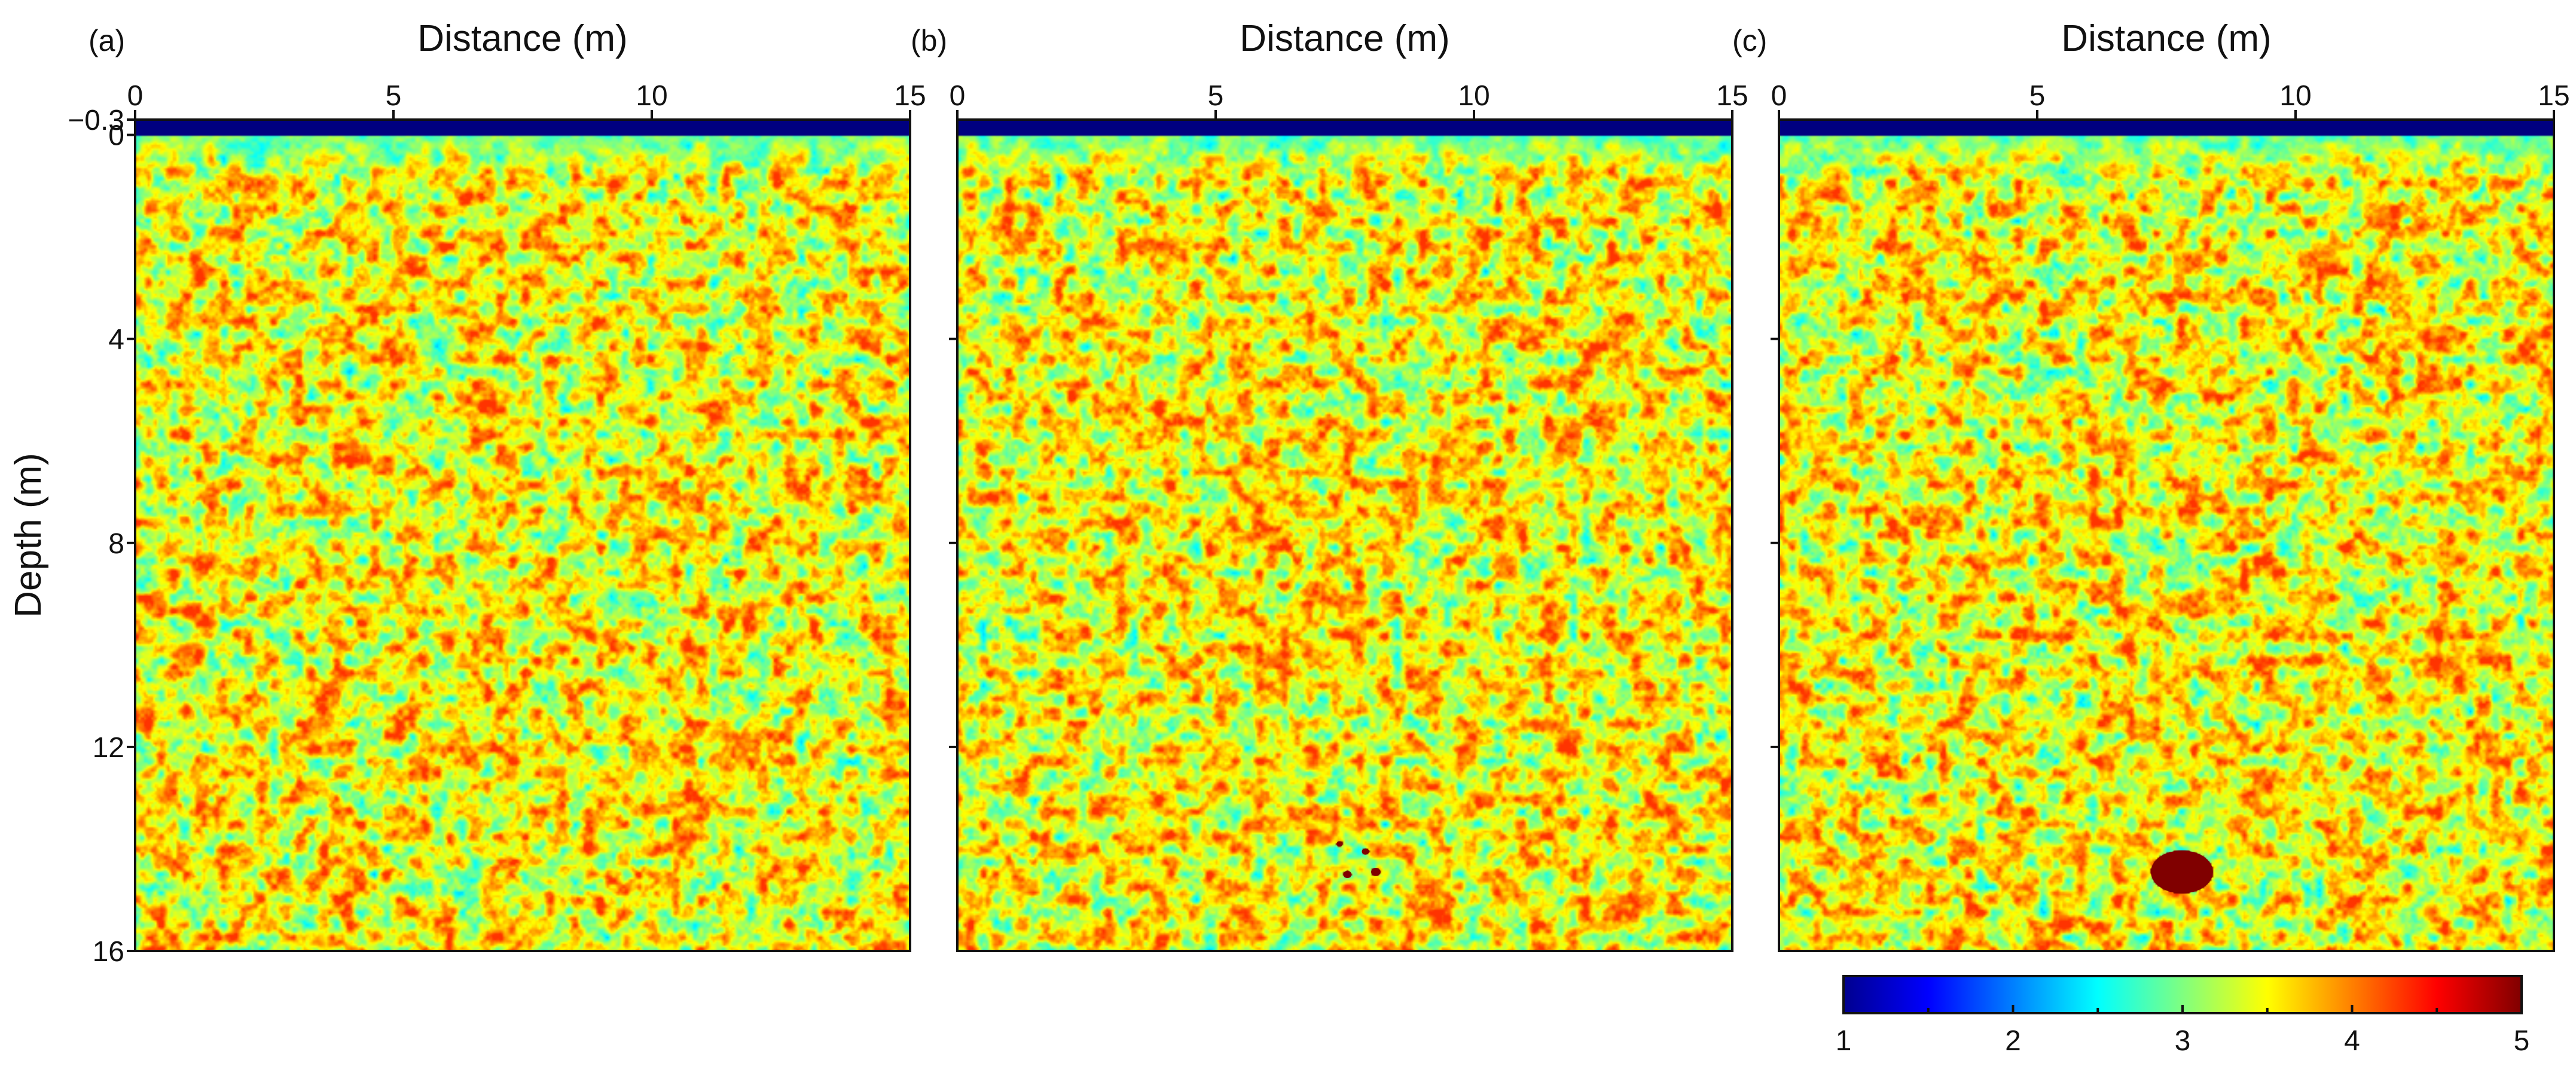 Image resolution: width=2576 pixels, height=1070 pixels. I want to click on colorbar: 1 2 3 4 5, so click(2183, 1016).